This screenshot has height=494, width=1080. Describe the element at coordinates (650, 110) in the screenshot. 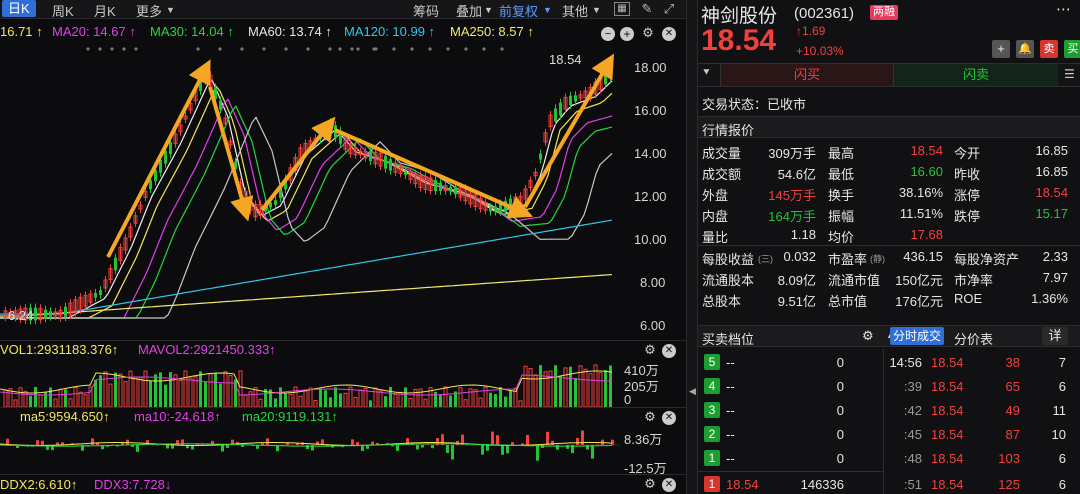

I see `price-tick: 16.00` at that location.